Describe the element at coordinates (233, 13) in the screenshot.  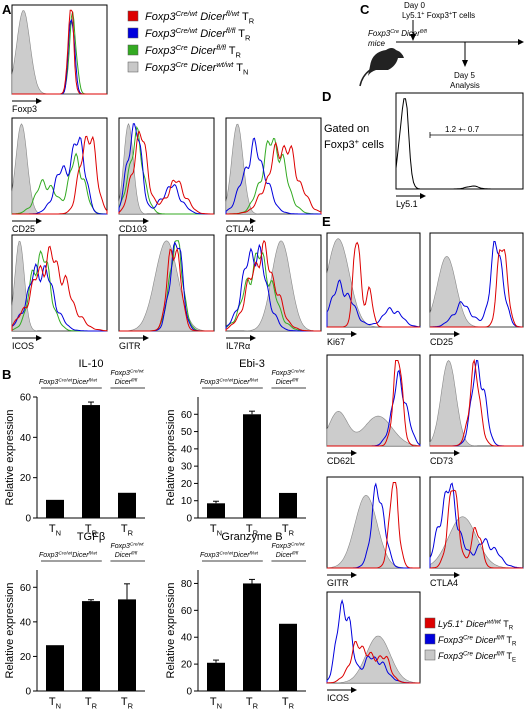
I see `legend-a-entry-0-part: fl/wt` at that location.